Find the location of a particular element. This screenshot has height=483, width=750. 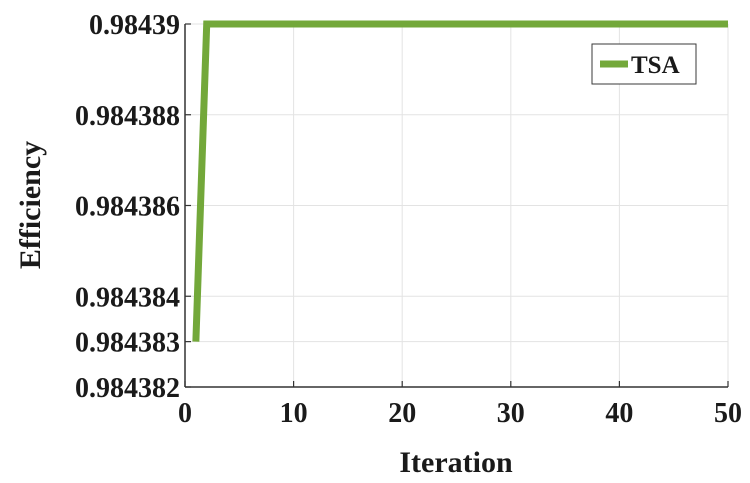

y-tick-label: 0.984382 is located at coordinates (127, 388).